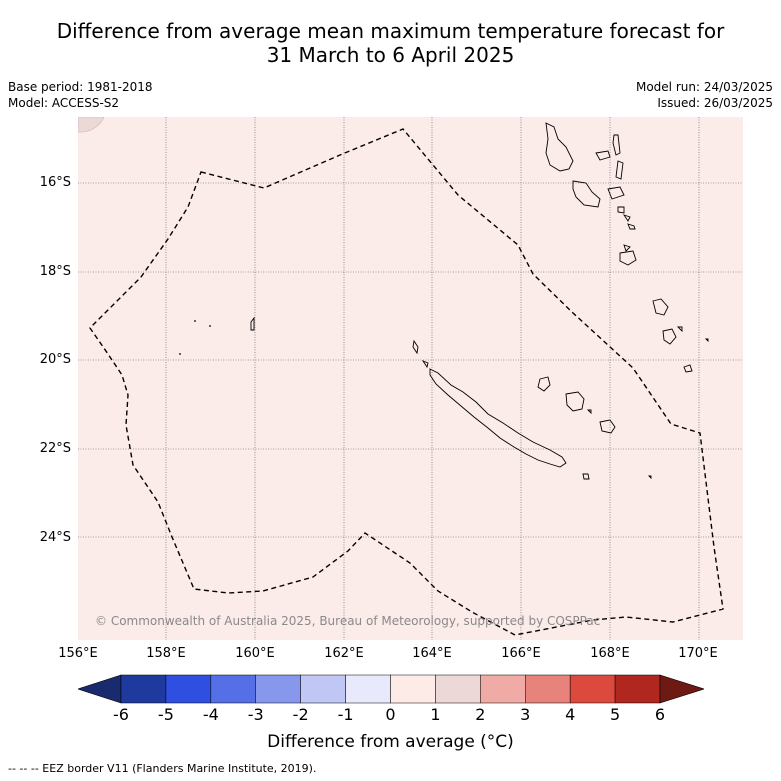  What do you see at coordinates (521, 653) in the screenshot?
I see `lon-label-166e: 166°E` at bounding box center [521, 653].